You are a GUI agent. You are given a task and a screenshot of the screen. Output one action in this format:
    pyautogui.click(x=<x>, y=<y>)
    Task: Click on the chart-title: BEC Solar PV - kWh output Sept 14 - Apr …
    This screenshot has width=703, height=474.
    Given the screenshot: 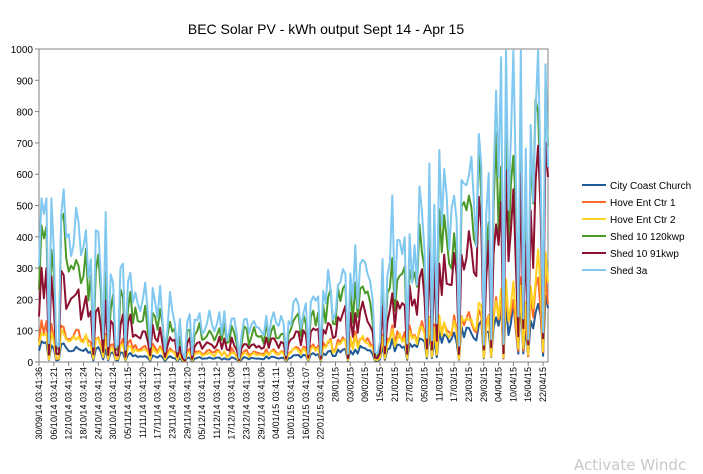 What is the action you would take?
    pyautogui.click(x=326, y=29)
    